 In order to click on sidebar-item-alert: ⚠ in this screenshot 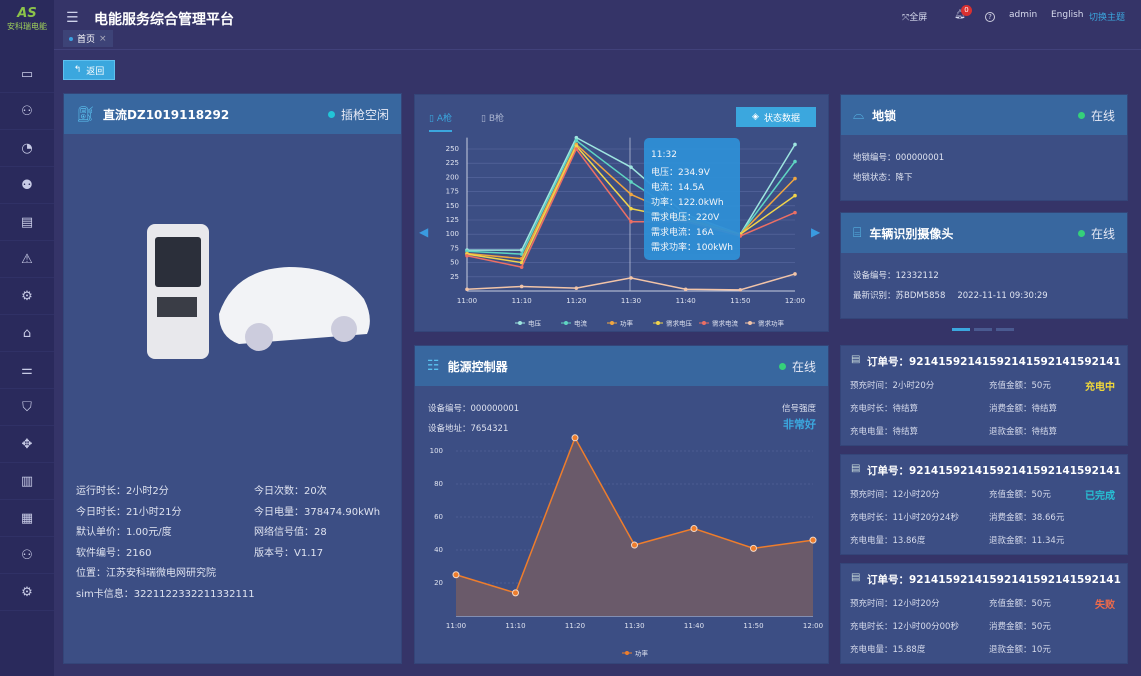, I will do `click(27, 259)`.